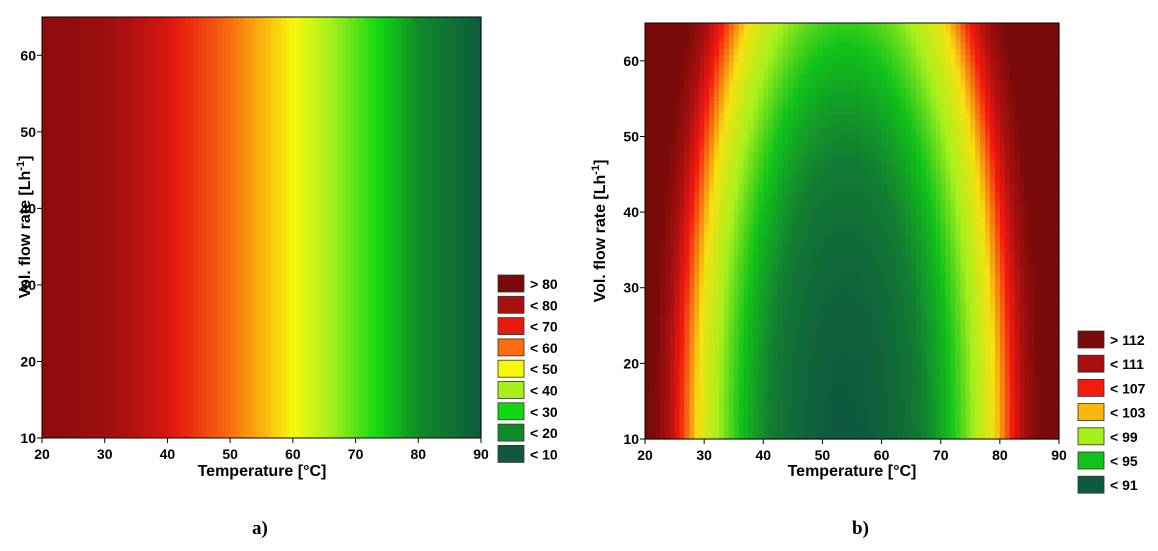 Image resolution: width=1158 pixels, height=551 pixels. I want to click on a-legend-label-0: > 80, so click(544, 284).